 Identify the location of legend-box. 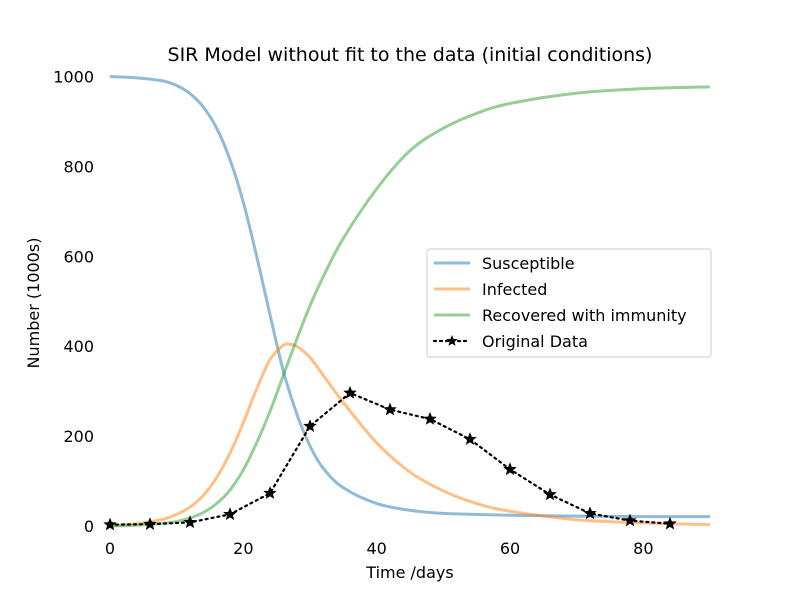
(569, 303).